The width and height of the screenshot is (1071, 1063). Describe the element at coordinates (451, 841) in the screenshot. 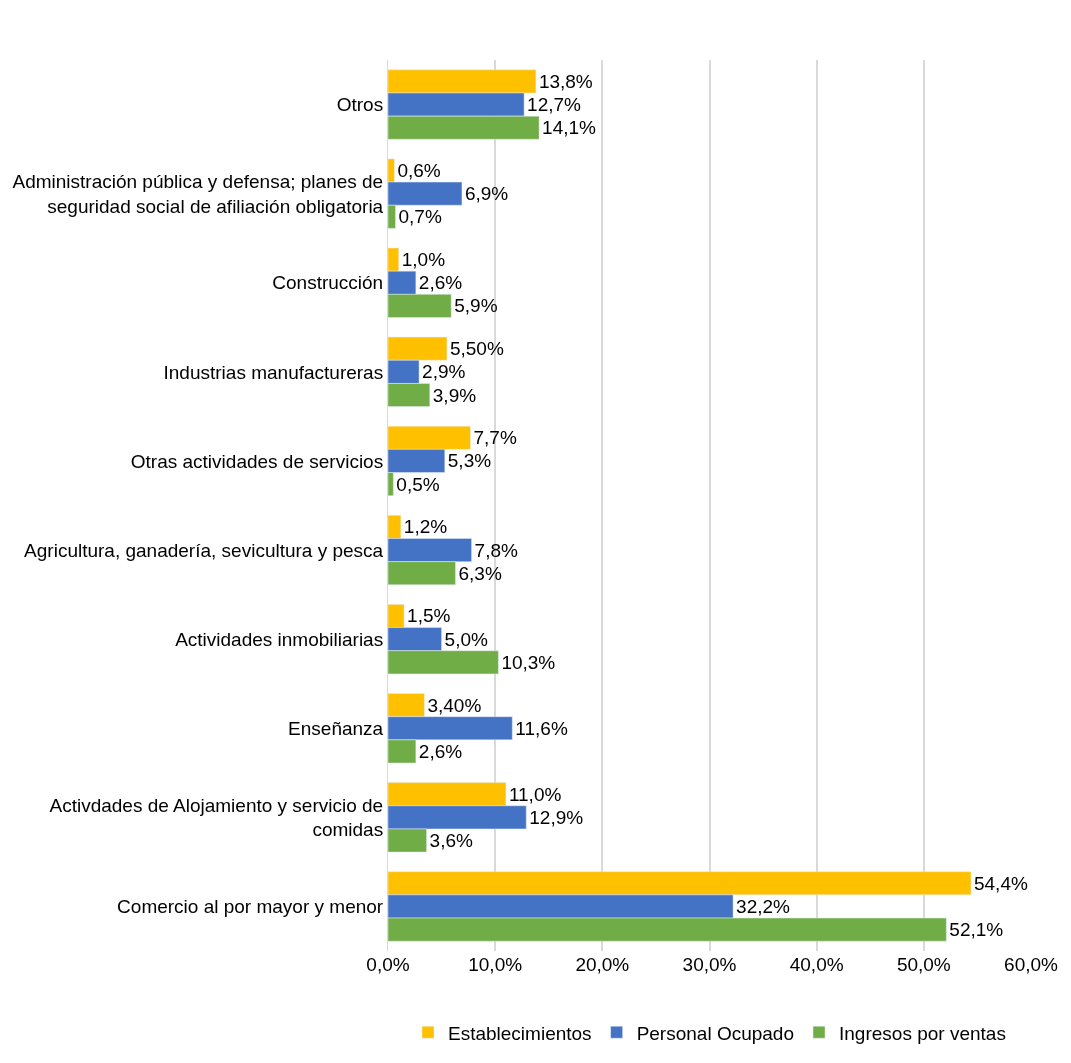

I see `data-label: 3,6%` at that location.